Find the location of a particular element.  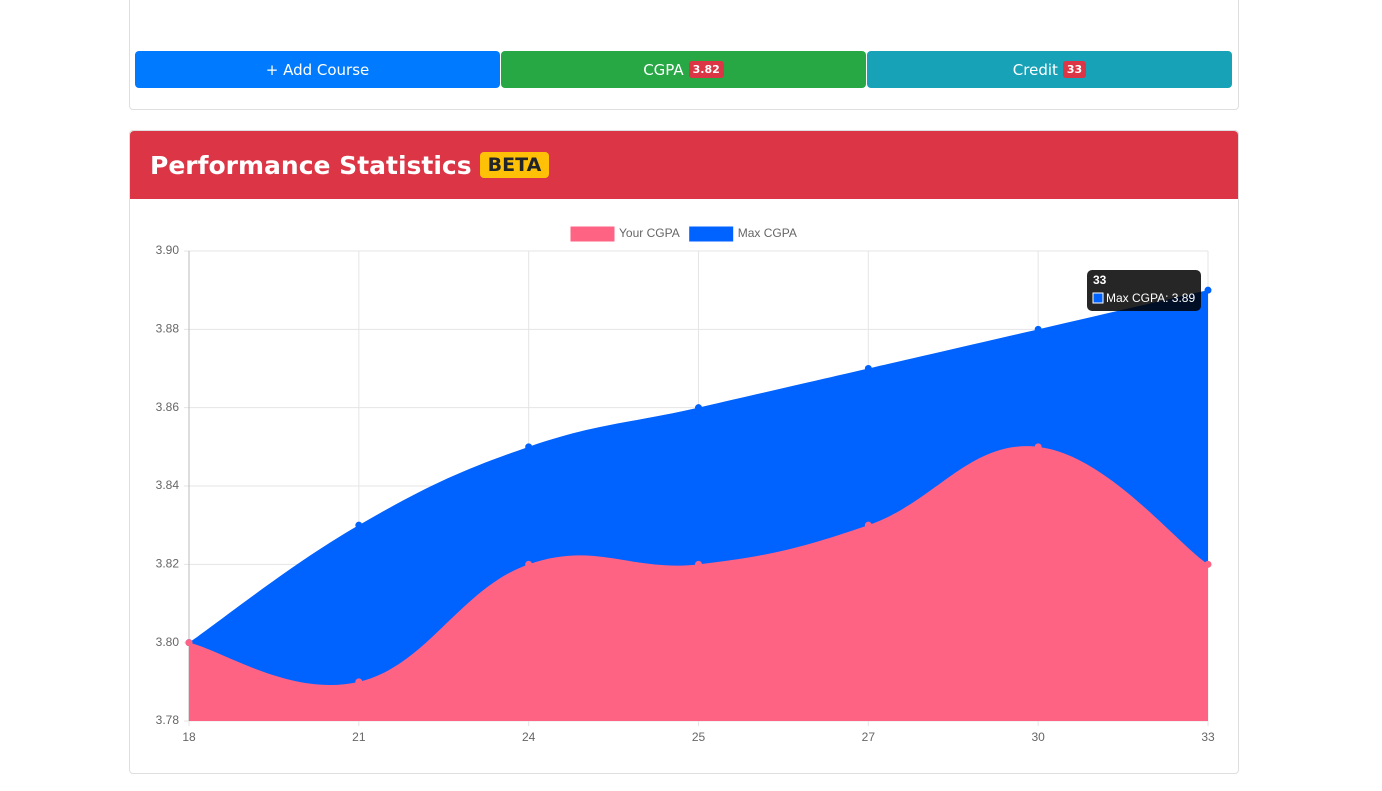

tooltip-swatch is located at coordinates (1098, 298).